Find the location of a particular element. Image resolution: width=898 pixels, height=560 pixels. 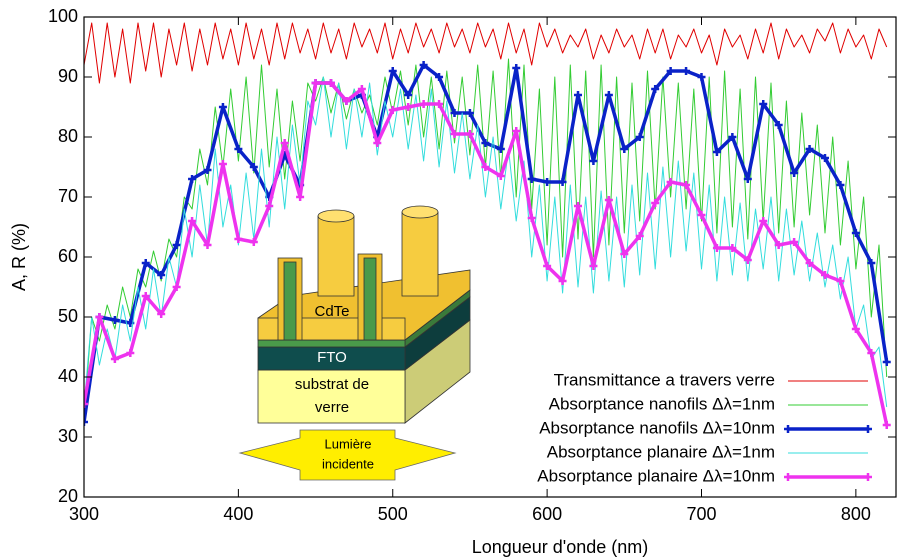

y-axis-label: A, R (%) is located at coordinates (19, 257).